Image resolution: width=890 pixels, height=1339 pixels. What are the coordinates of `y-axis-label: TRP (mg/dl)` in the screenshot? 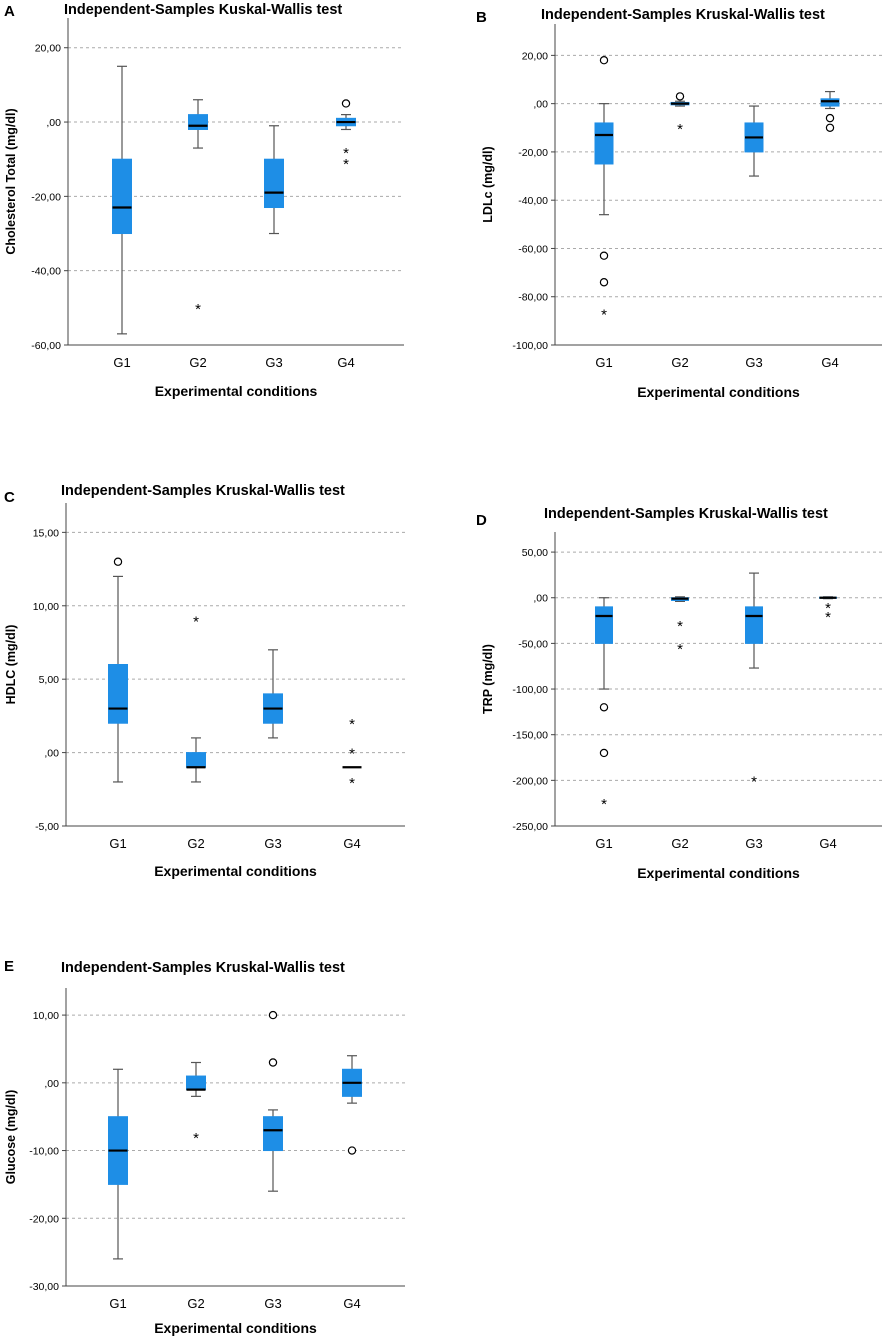 It's located at (488, 679).